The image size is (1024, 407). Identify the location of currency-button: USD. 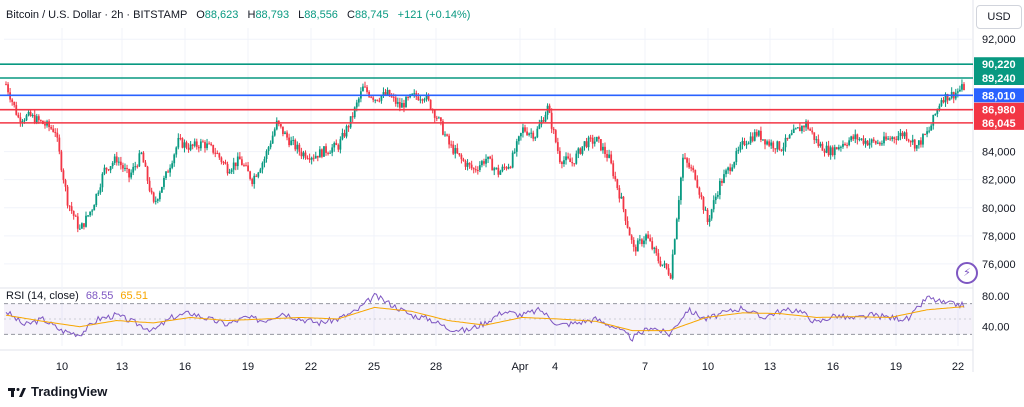
(999, 17).